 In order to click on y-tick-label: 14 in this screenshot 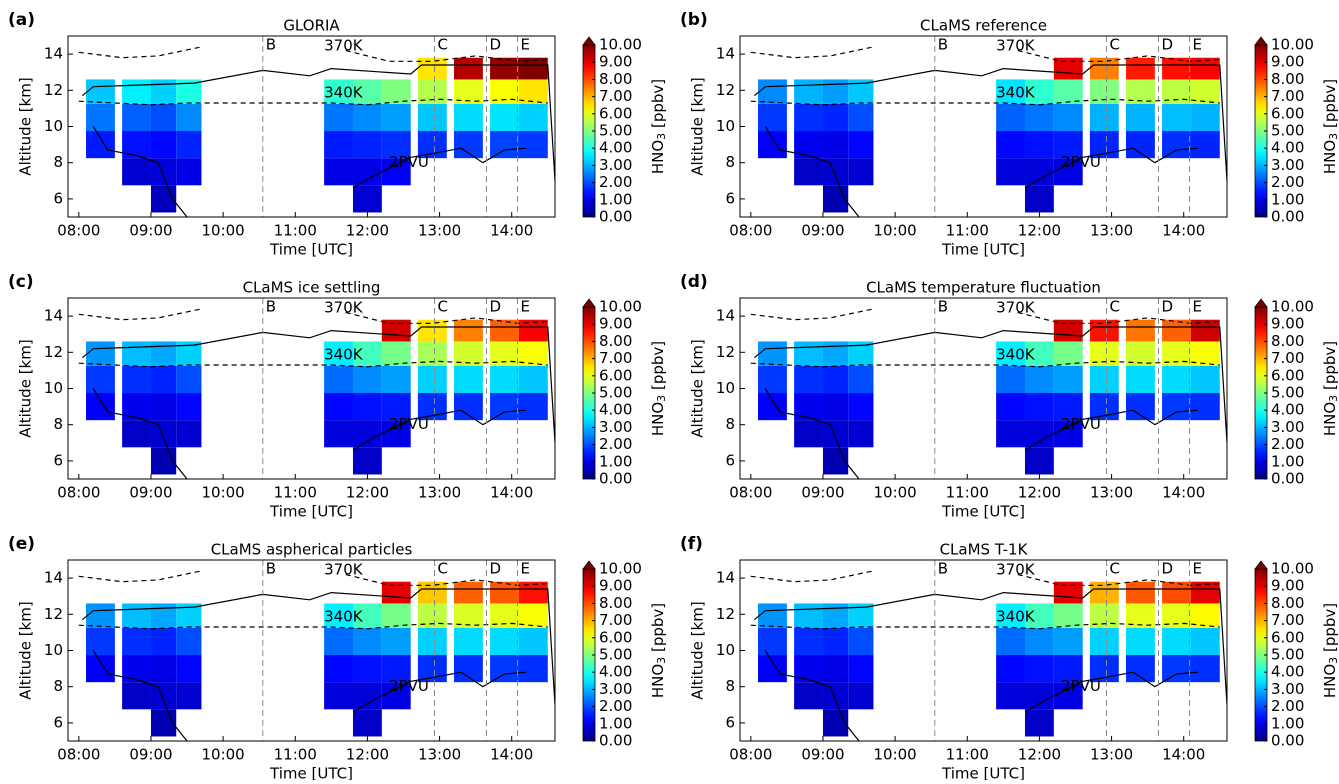, I will do `click(53, 316)`.